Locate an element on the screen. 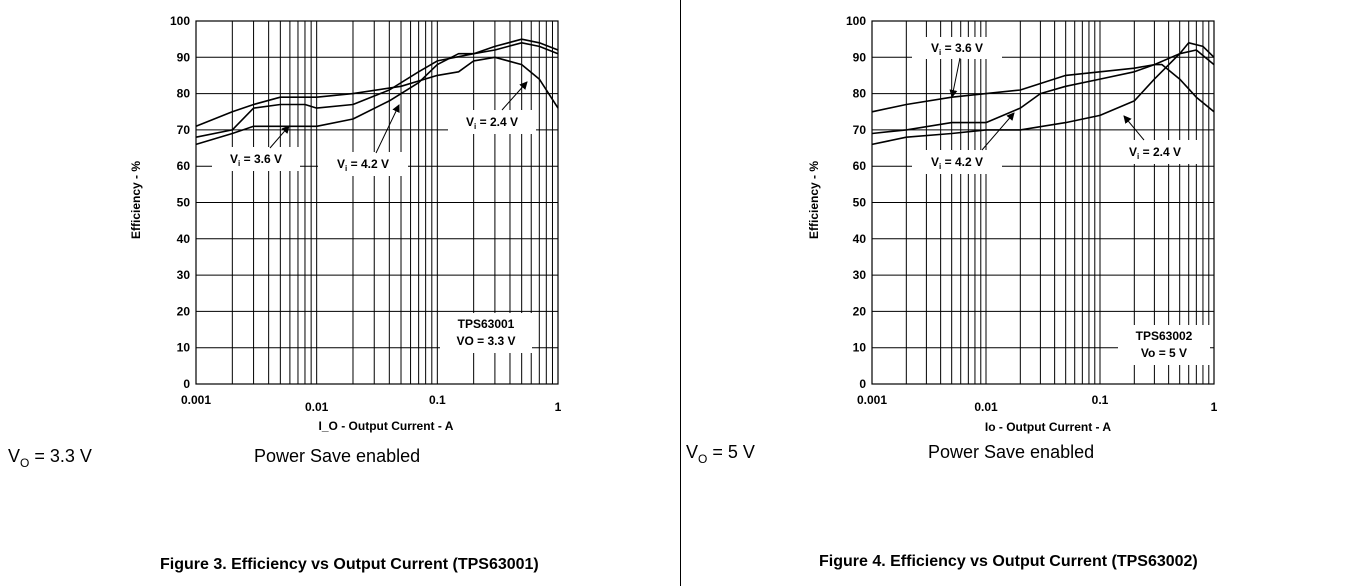  x-axis-label: I_O - Output Current - A is located at coordinates (386, 426).